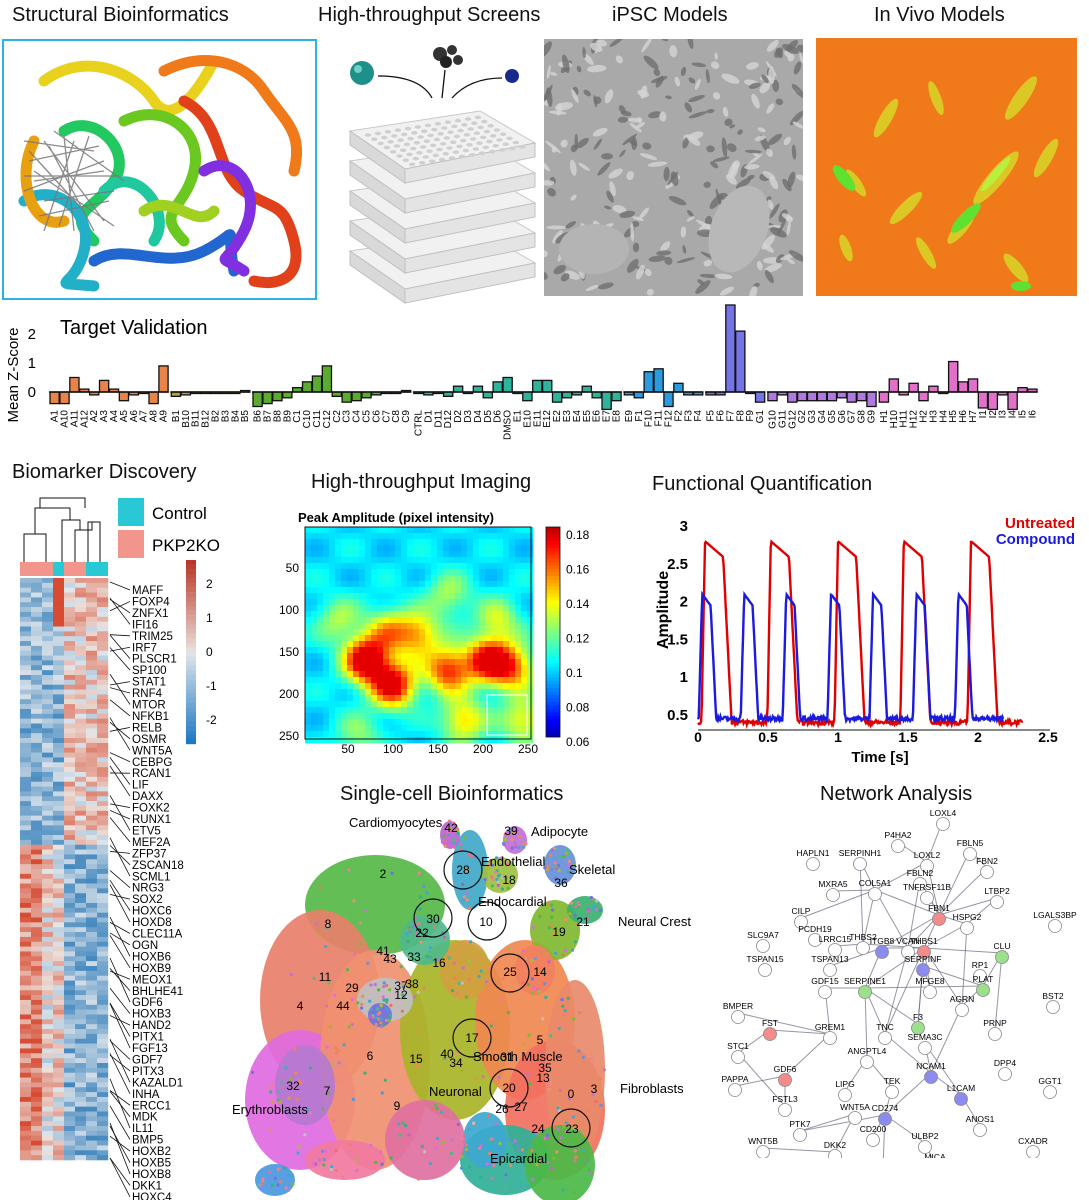  I want to click on network-node, so click(835, 1153).